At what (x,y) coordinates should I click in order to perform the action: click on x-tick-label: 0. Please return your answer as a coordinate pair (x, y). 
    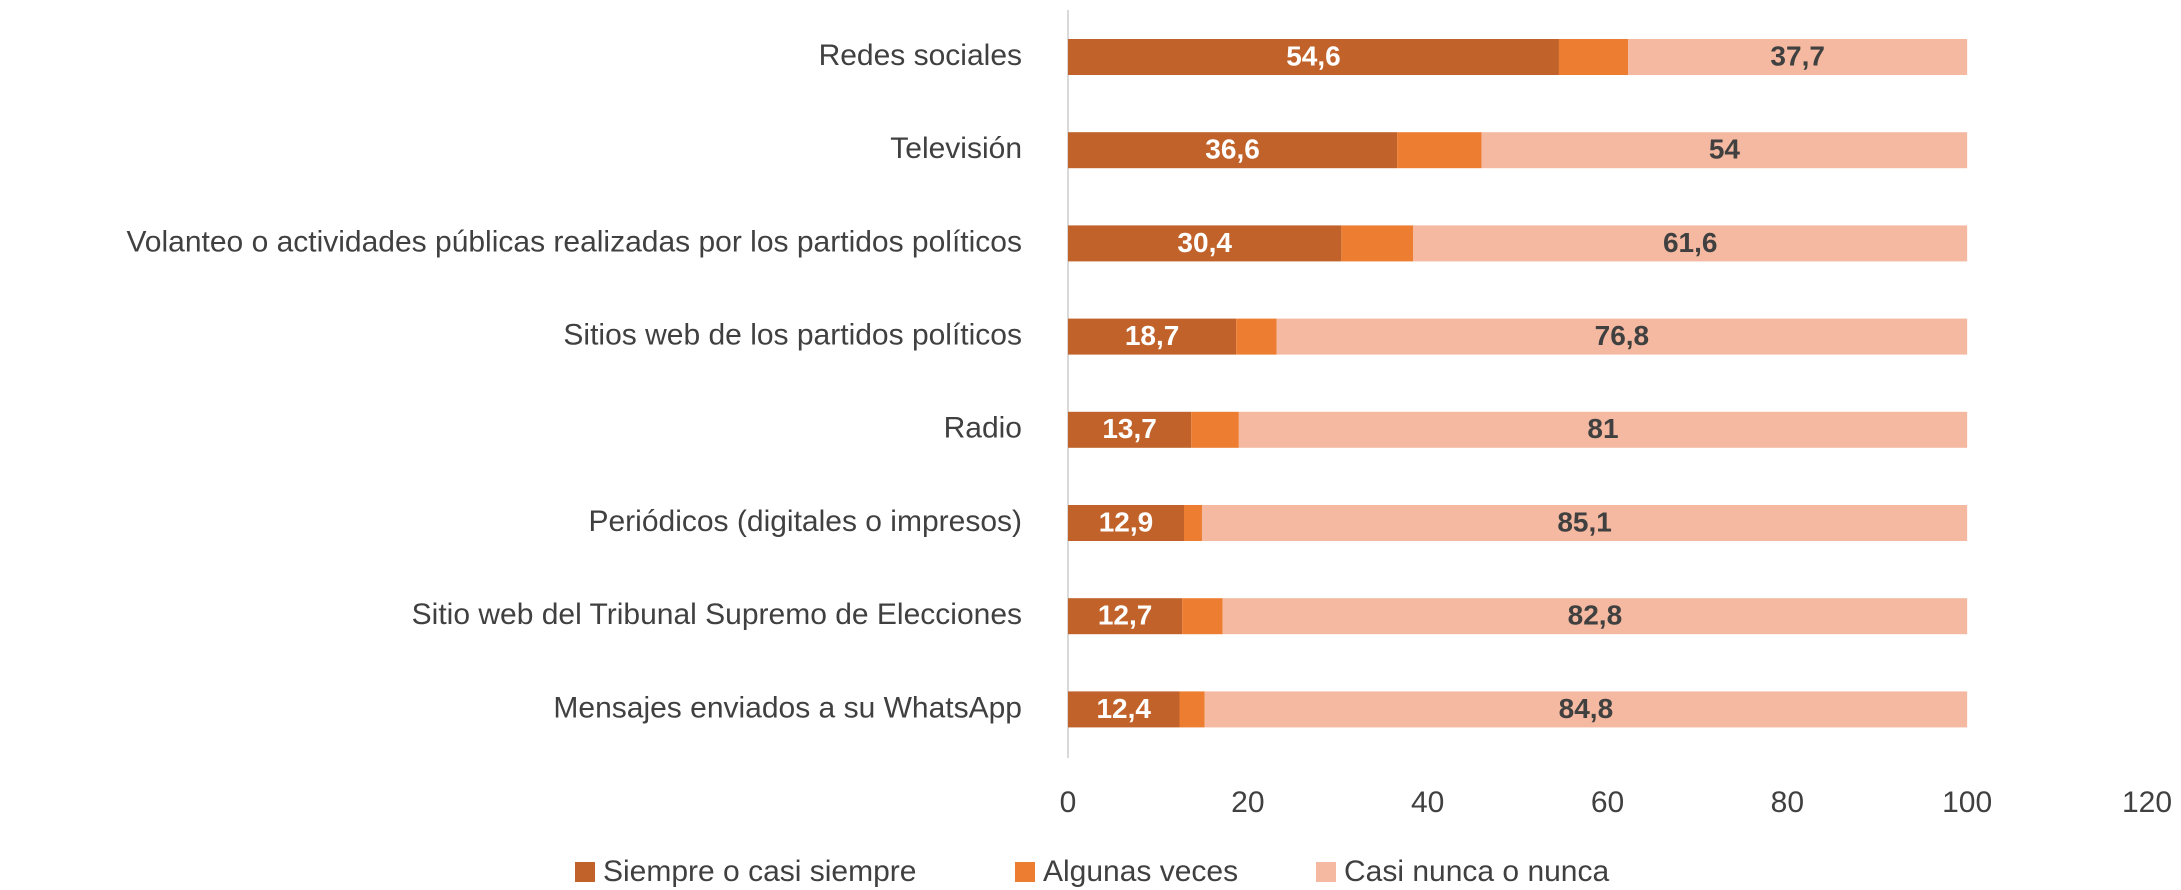
    Looking at the image, I should click on (1068, 802).